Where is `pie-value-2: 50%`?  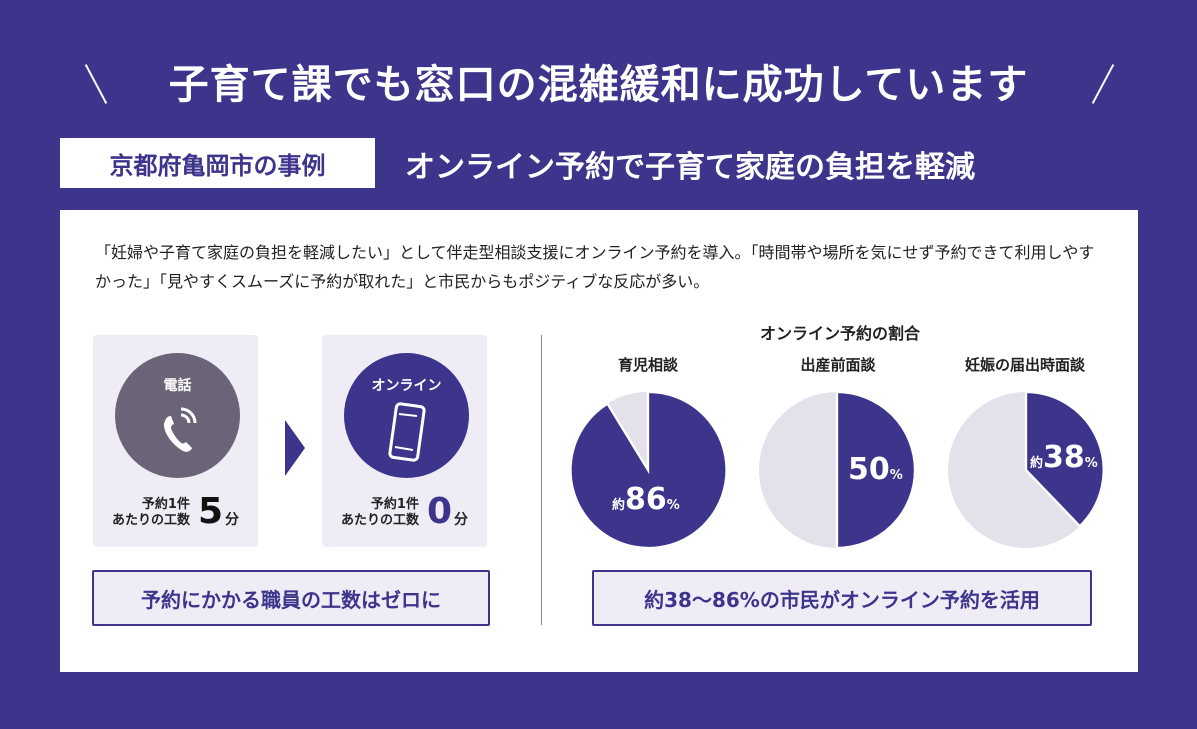
pie-value-2: 50% is located at coordinates (875, 469).